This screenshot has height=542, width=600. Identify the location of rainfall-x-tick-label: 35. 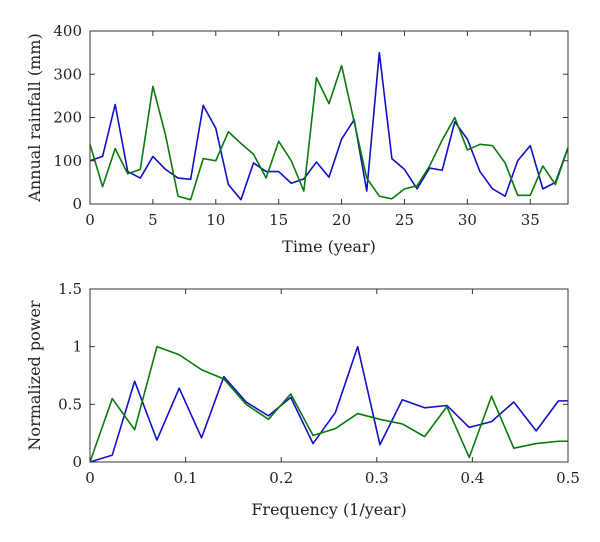
(530, 220).